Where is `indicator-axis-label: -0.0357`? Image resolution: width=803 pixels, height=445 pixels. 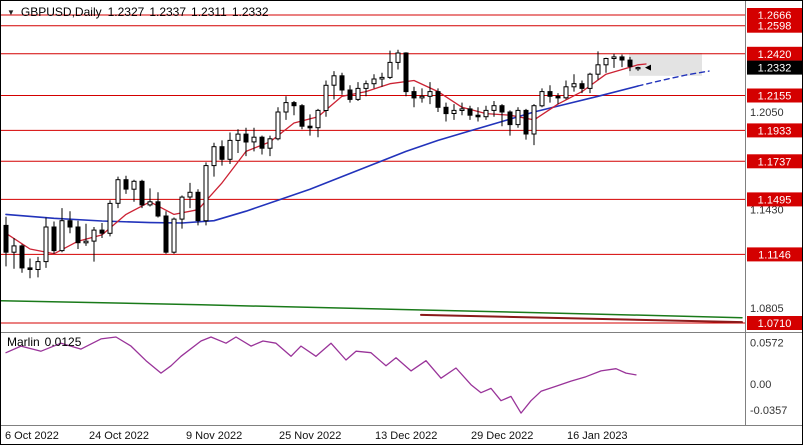 indicator-axis-label: -0.0357 is located at coordinates (768, 411).